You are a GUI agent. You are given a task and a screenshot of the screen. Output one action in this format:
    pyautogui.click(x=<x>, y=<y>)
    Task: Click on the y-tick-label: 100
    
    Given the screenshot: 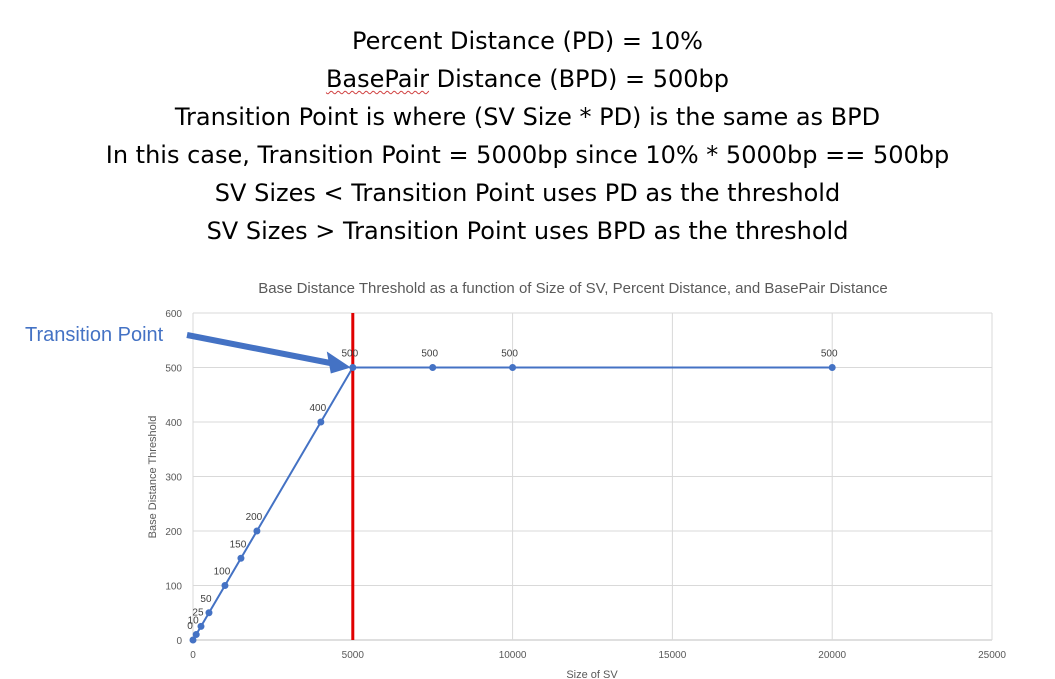 What is the action you would take?
    pyautogui.click(x=173, y=587)
    